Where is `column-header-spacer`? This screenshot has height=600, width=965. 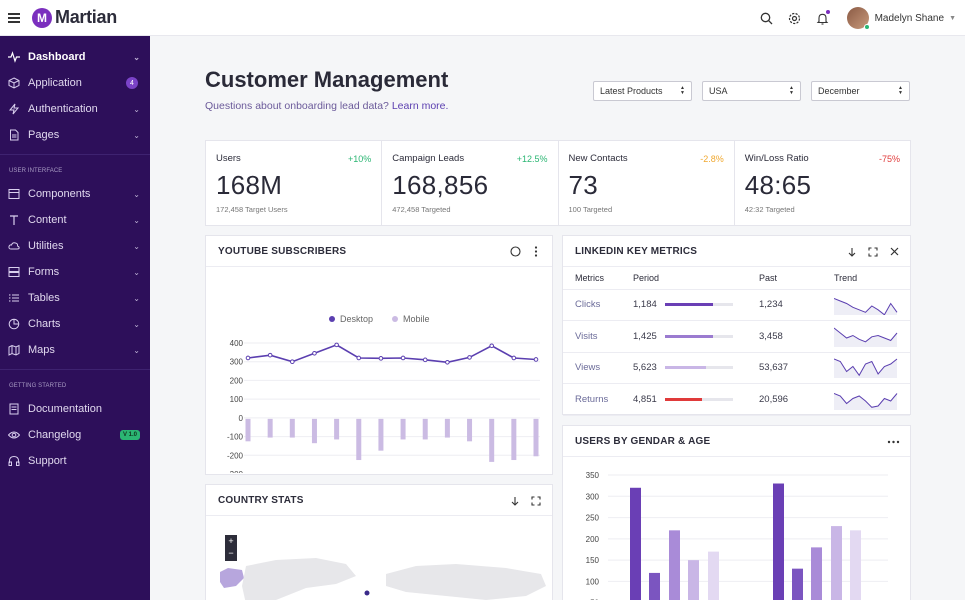
column-header-spacer is located at coordinates (712, 278).